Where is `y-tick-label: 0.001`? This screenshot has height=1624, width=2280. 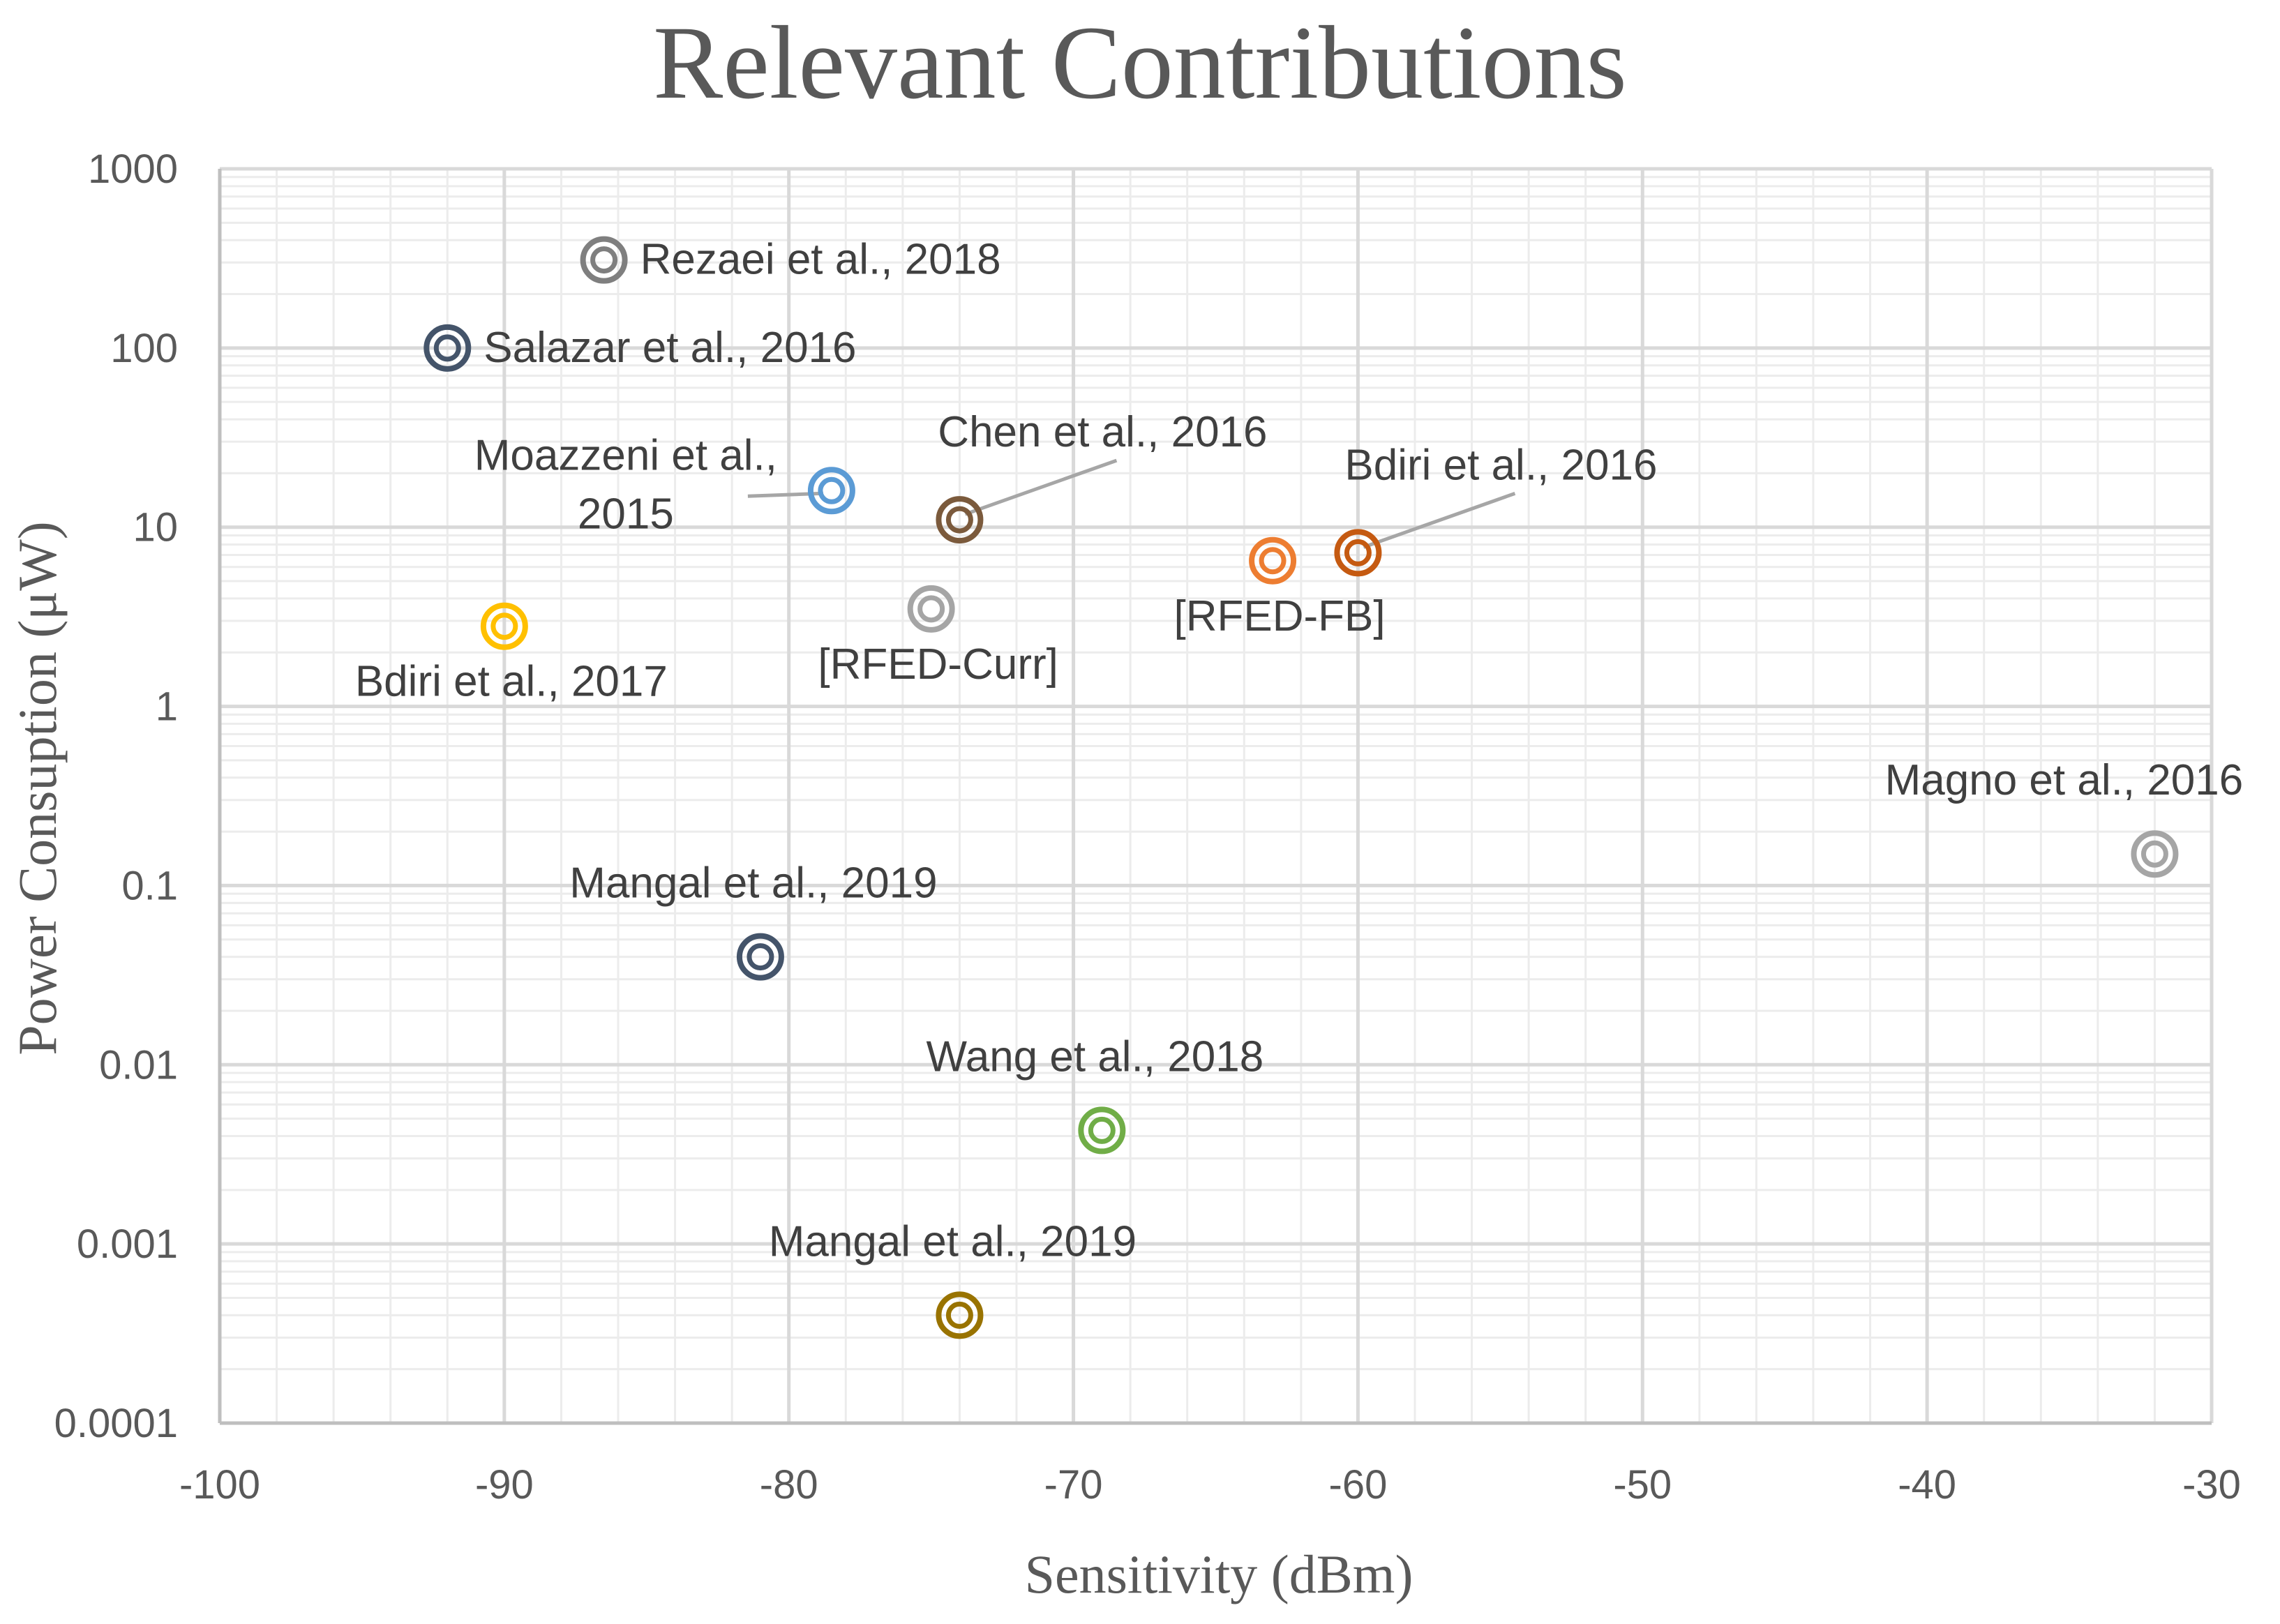
y-tick-label: 0.001 is located at coordinates (127, 1244).